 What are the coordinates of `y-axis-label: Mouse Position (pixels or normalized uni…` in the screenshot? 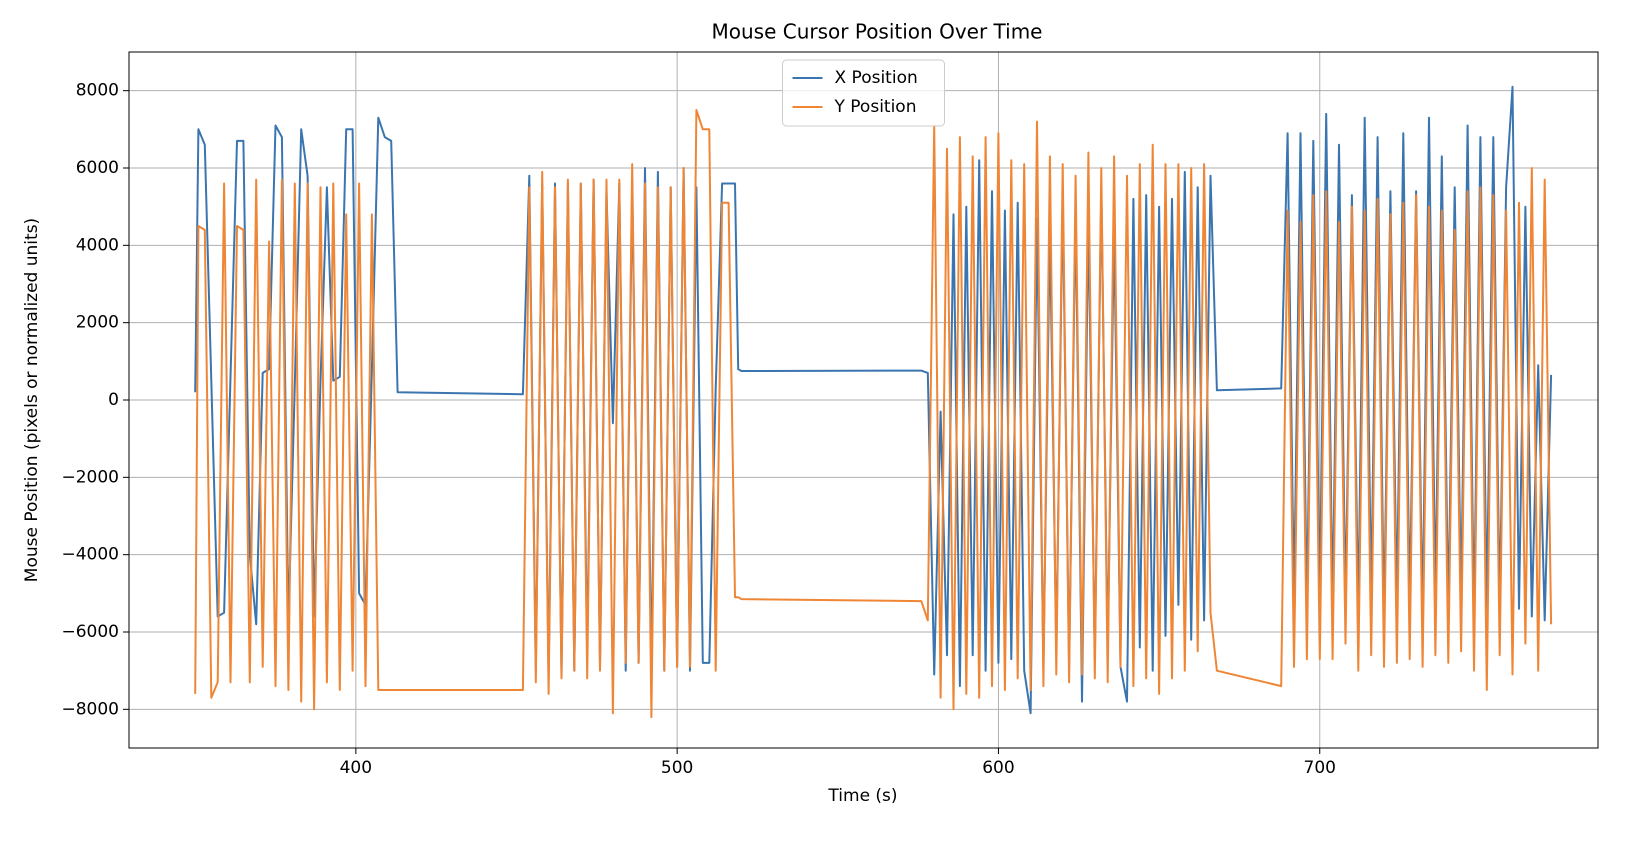 It's located at (32, 400).